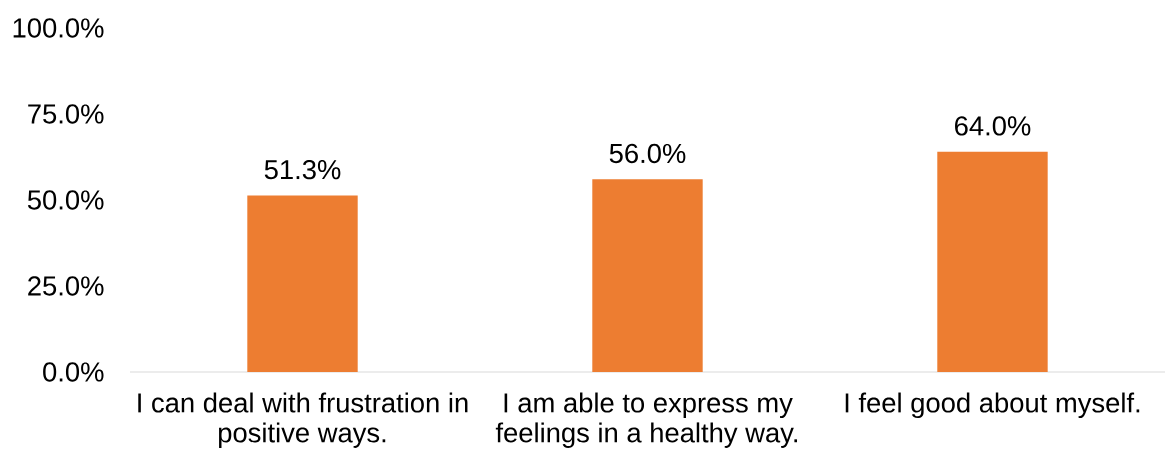 Image resolution: width=1170 pixels, height=455 pixels. I want to click on data-label: 64.0%, so click(993, 126).